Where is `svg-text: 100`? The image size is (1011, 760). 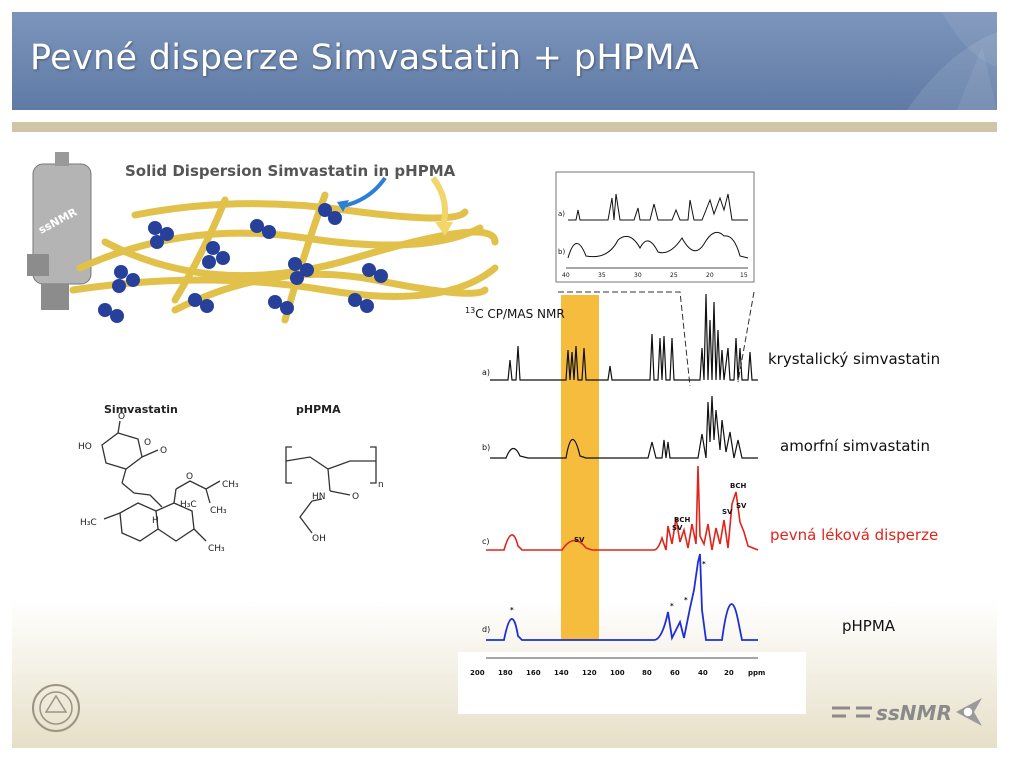 svg-text: 100 is located at coordinates (617, 673).